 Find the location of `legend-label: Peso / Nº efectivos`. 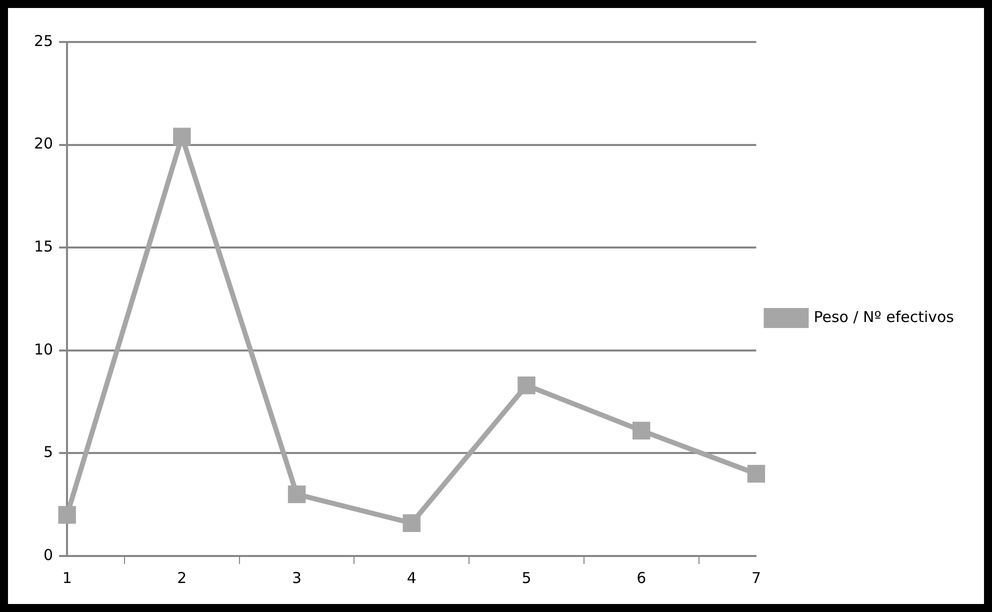

legend-label: Peso / Nº efectivos is located at coordinates (884, 317).